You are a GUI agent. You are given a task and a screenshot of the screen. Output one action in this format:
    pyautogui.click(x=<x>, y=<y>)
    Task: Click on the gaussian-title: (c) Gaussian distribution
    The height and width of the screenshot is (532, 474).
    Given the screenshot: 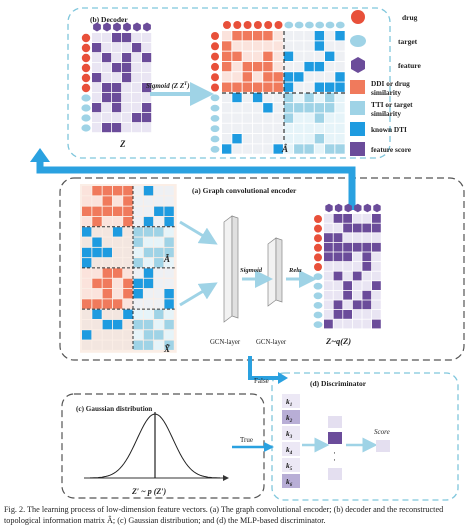 What is the action you would take?
    pyautogui.click(x=114, y=409)
    